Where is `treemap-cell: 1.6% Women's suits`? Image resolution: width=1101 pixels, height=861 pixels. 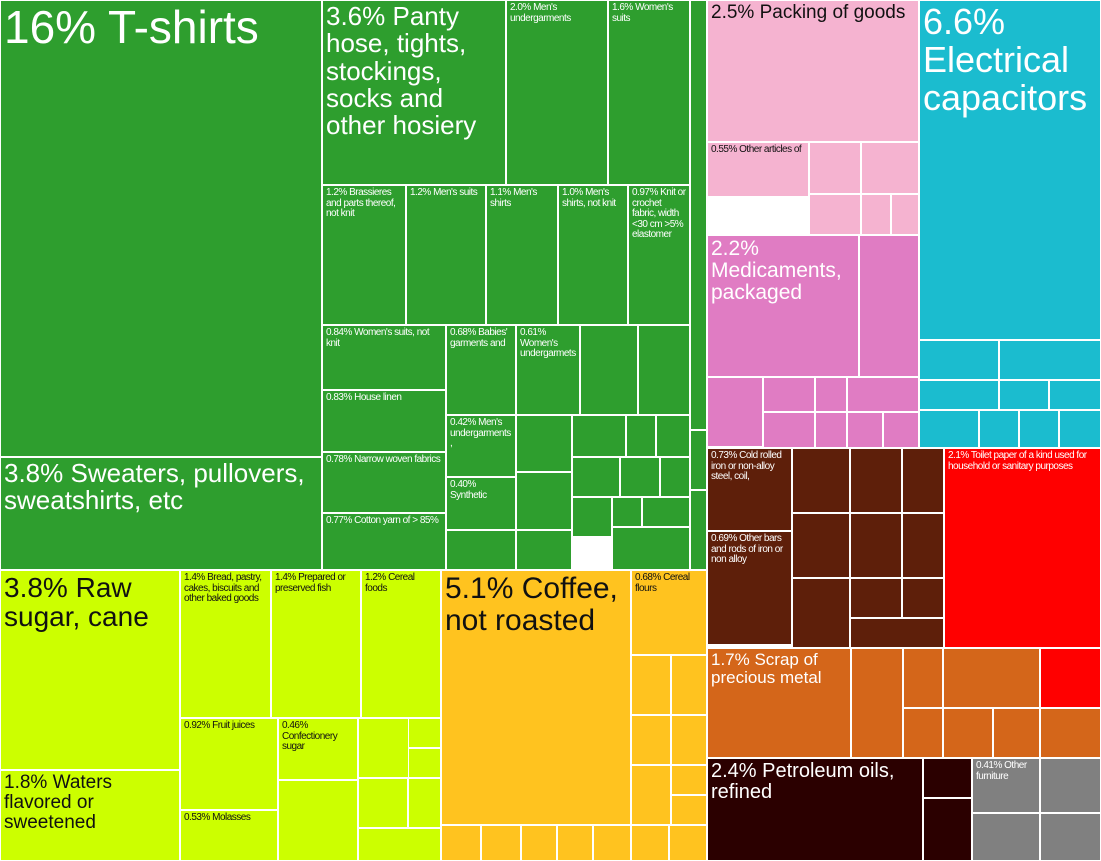
treemap-cell: 1.6% Women's suits is located at coordinates (649, 92).